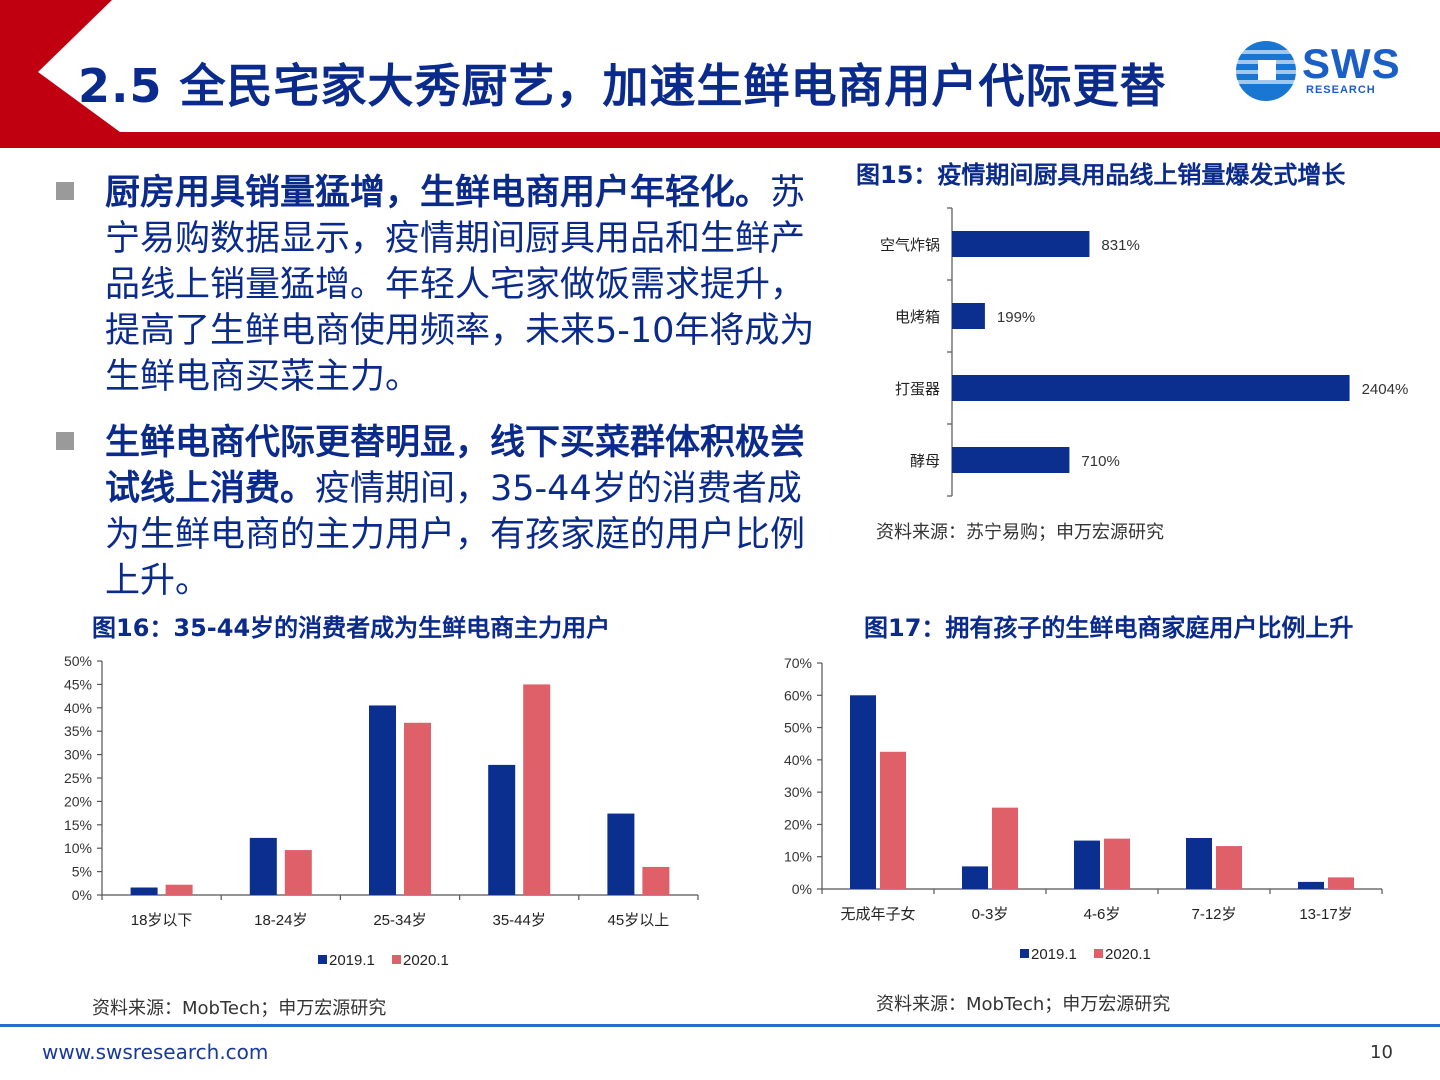 Image resolution: width=1440 pixels, height=1080 pixels. What do you see at coordinates (78, 801) in the screenshot?
I see `chart16-y-tick-label: 20%` at bounding box center [78, 801].